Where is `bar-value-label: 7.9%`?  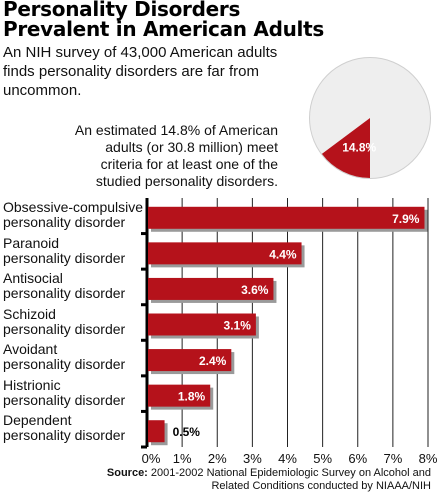
bar-value-label: 7.9% is located at coordinates (406, 219).